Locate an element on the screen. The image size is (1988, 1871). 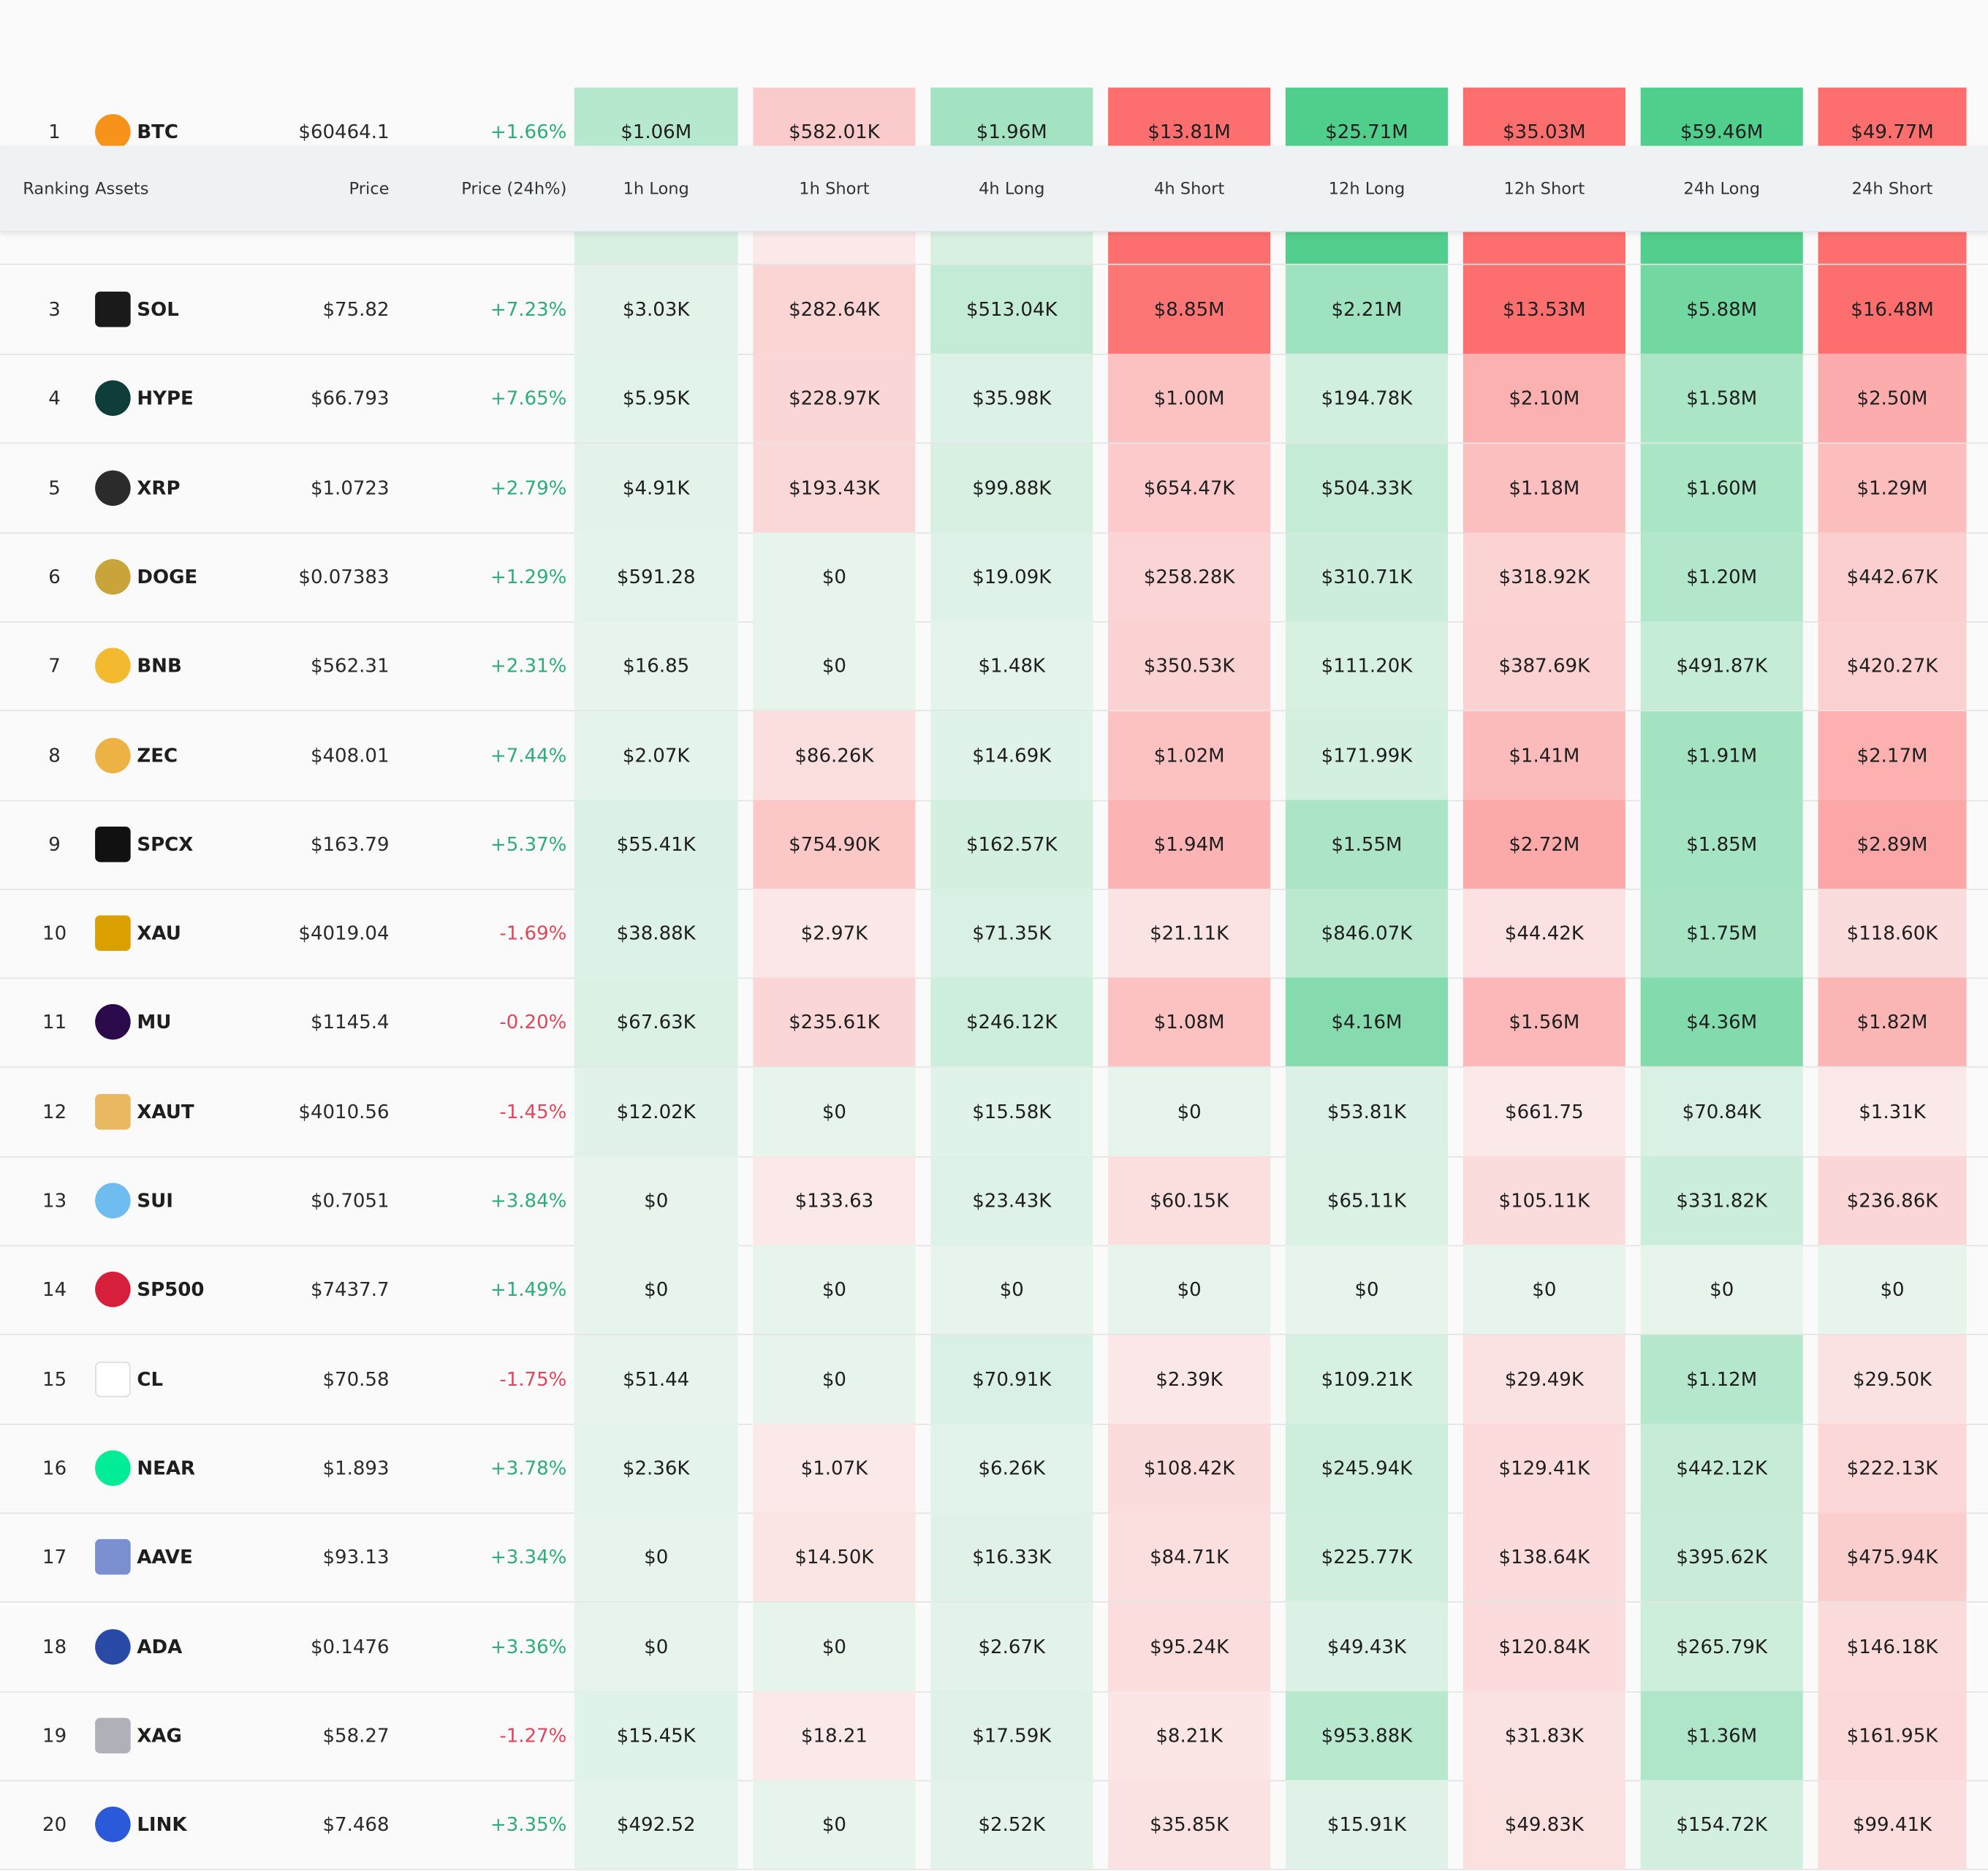
price-change: -1.27% is located at coordinates (533, 1735).